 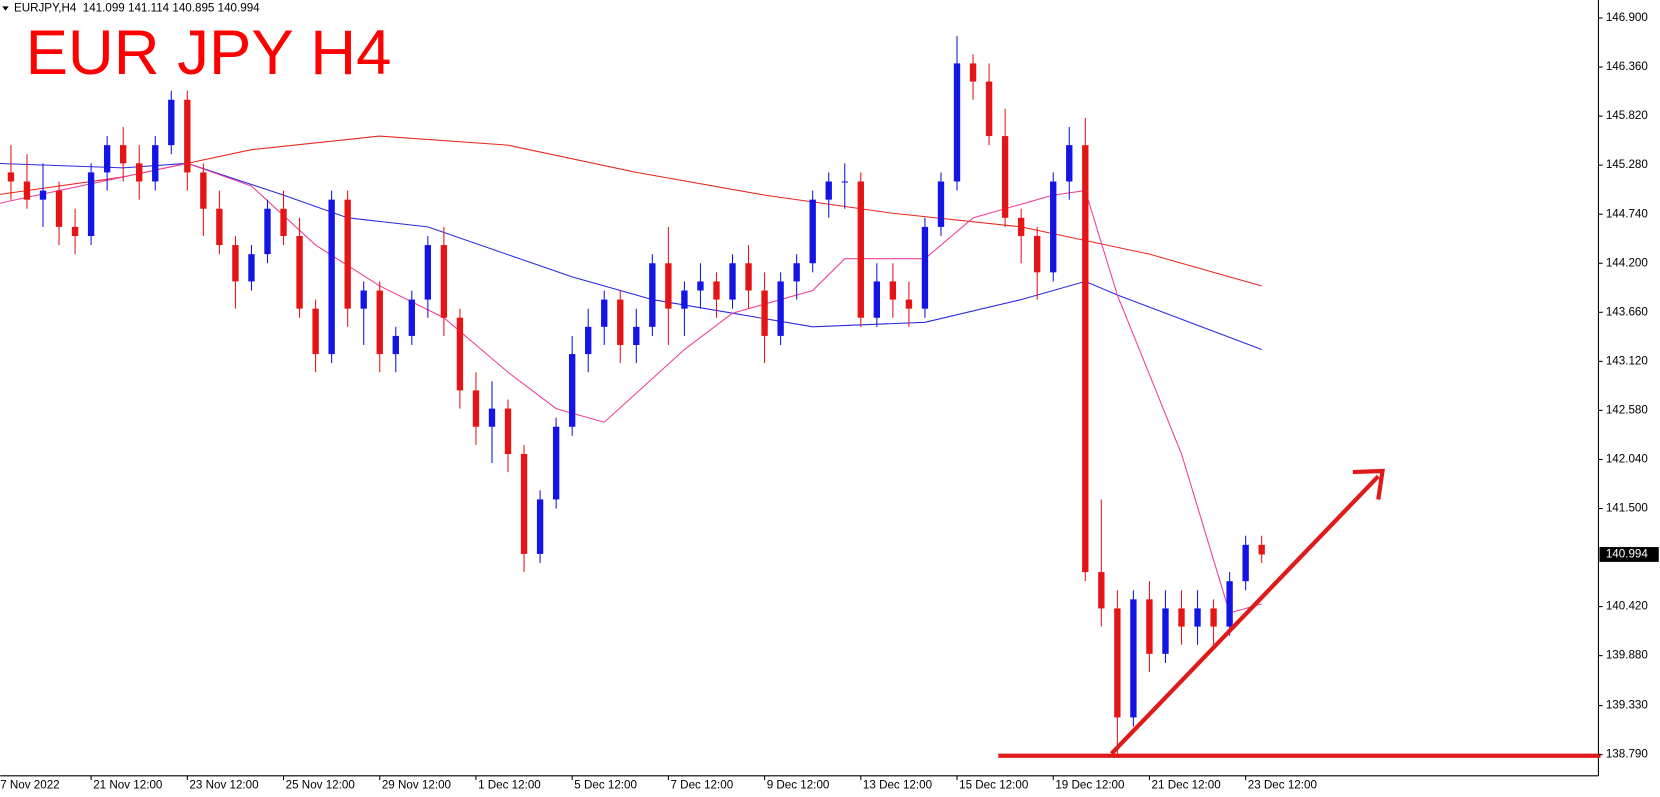 What do you see at coordinates (898, 784) in the screenshot?
I see `x-tick-label: 13 Dec 12:00` at bounding box center [898, 784].